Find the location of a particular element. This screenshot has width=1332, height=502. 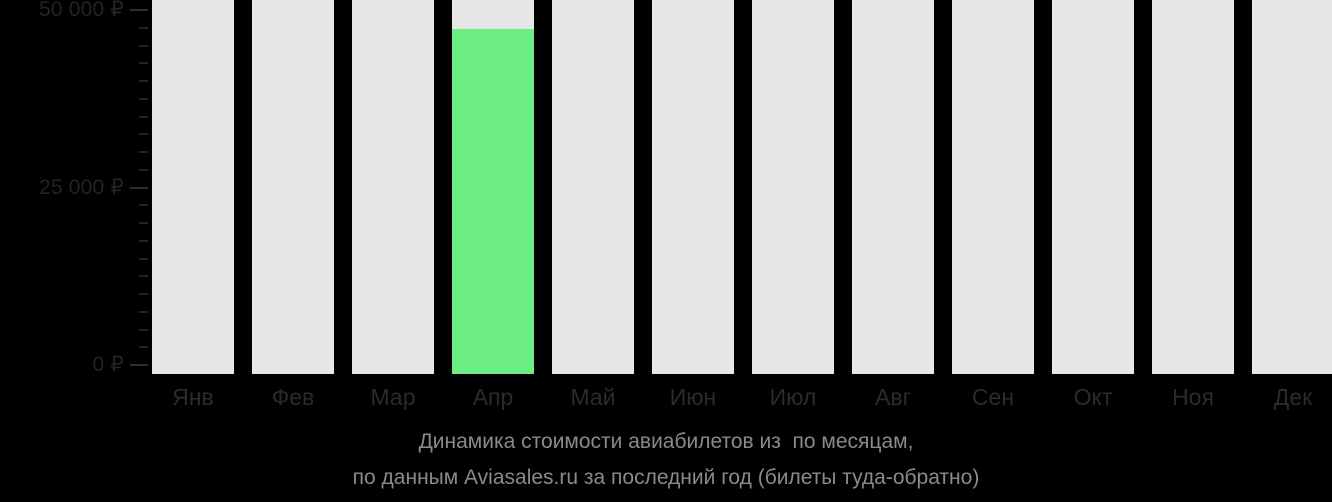

x-axis-label-апр: Апр is located at coordinates (493, 397).